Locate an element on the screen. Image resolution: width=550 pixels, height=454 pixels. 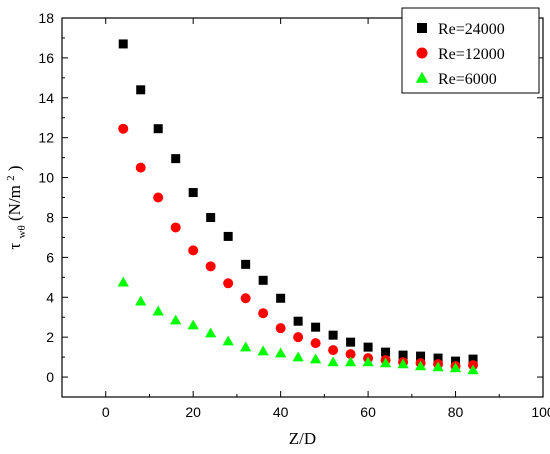
y-tick-label: 0 is located at coordinates (50, 377).